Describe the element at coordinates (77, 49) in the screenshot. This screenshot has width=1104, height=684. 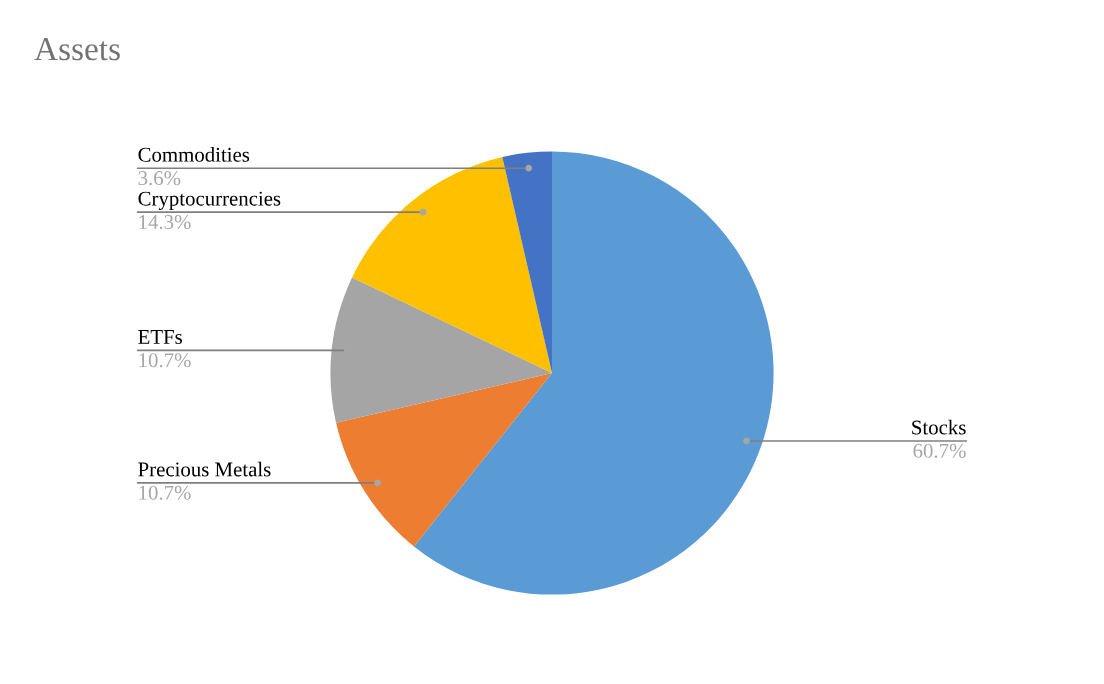
I see `chart-title: Assets` at that location.